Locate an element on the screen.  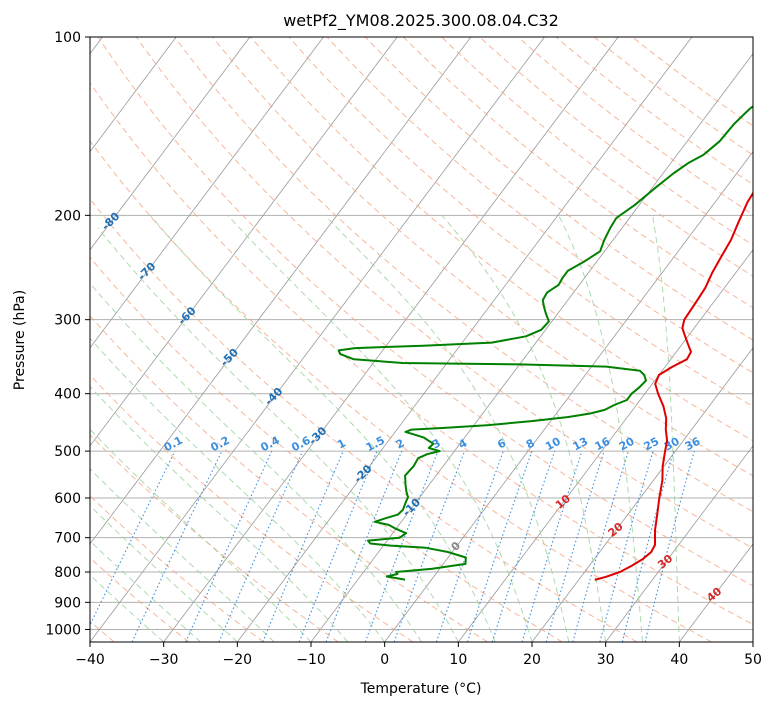
mixing-ratio-label: 36 is located at coordinates (693, 444).